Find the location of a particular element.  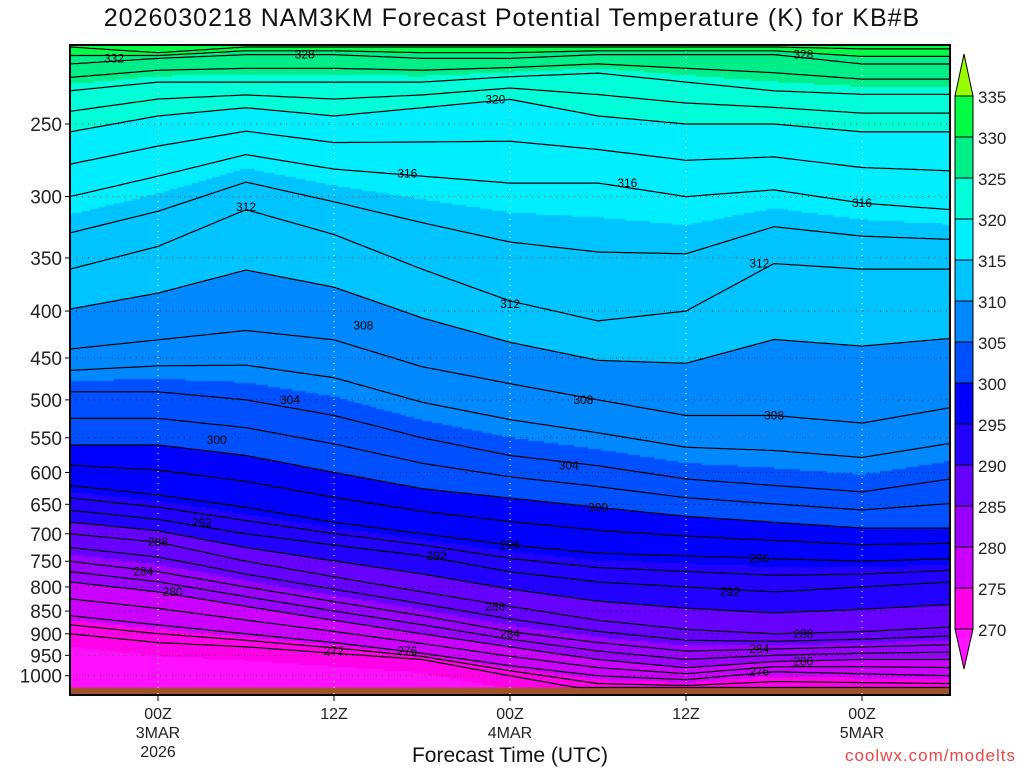

colorbar-arrow-top is located at coordinates (964, 75).